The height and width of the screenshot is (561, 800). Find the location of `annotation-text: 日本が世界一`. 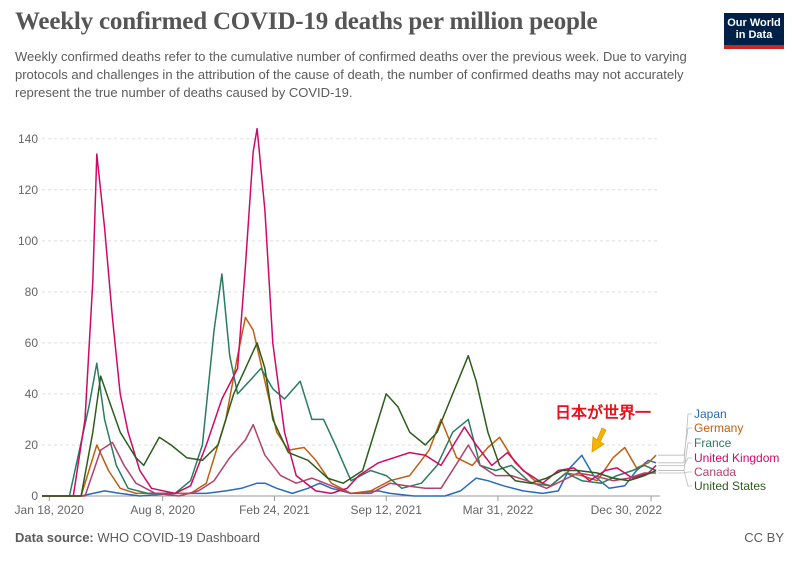

annotation-text: 日本が世界一 is located at coordinates (603, 412).